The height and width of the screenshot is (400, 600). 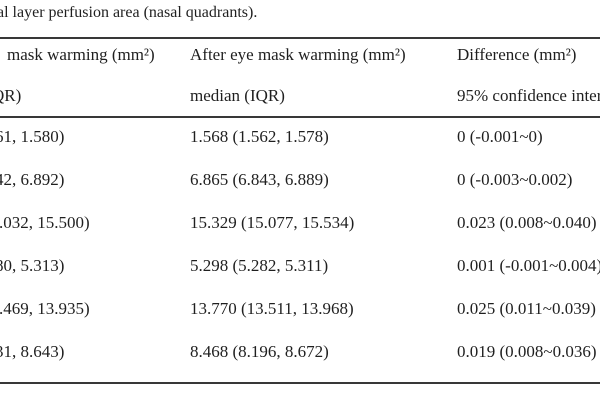 What do you see at coordinates (259, 265) in the screenshot?
I see `cell-after-value: 5.298 (5.282, 5.311)` at bounding box center [259, 265].